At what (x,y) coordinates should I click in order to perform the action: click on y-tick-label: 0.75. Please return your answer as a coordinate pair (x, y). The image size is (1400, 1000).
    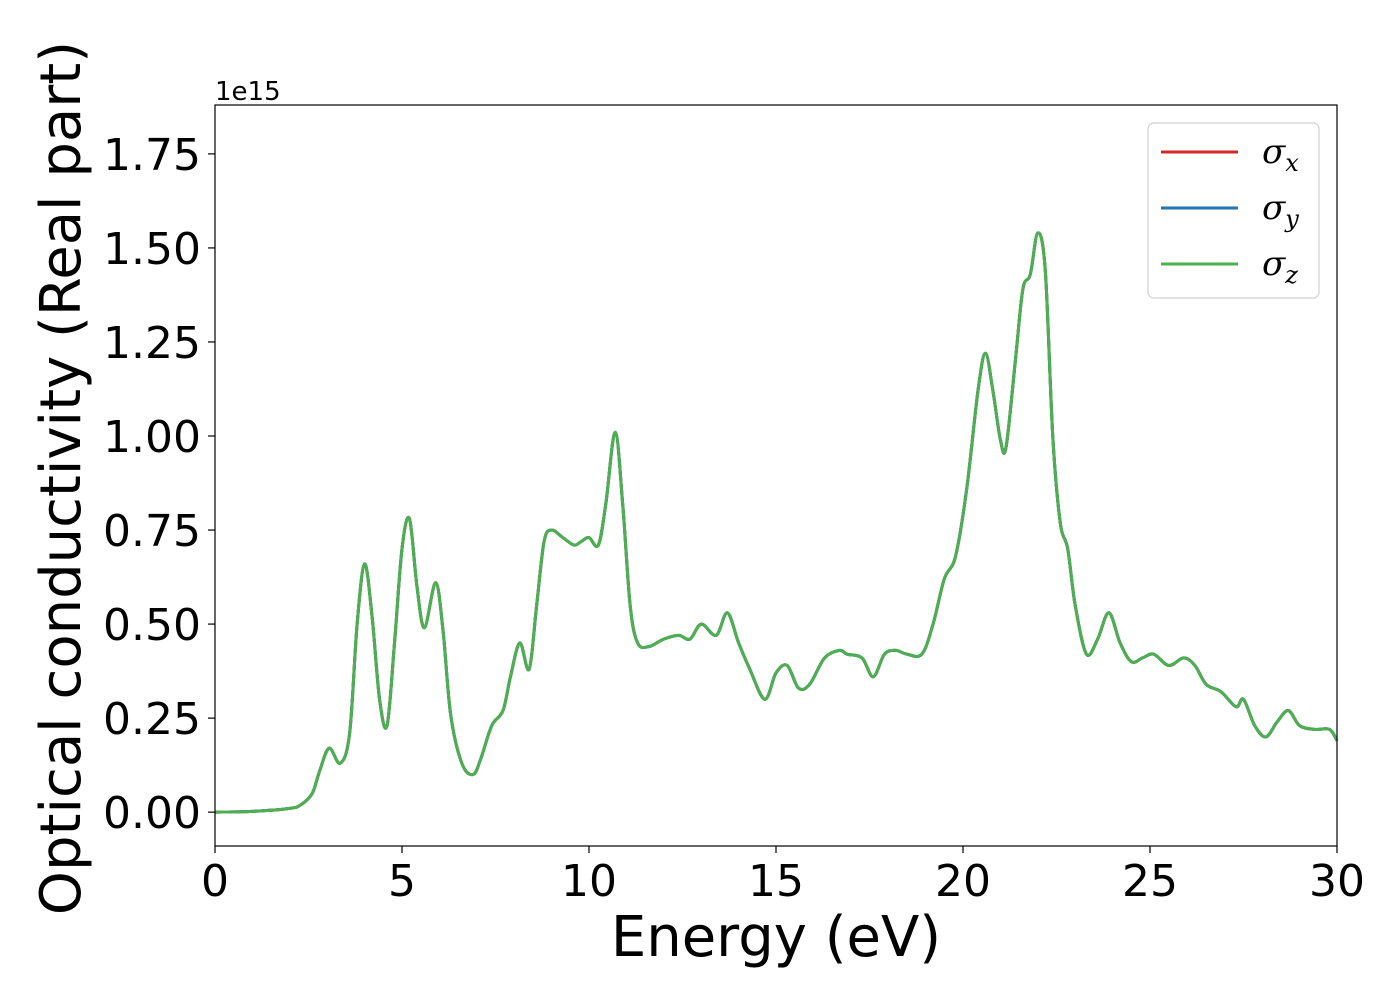
    Looking at the image, I should click on (152, 531).